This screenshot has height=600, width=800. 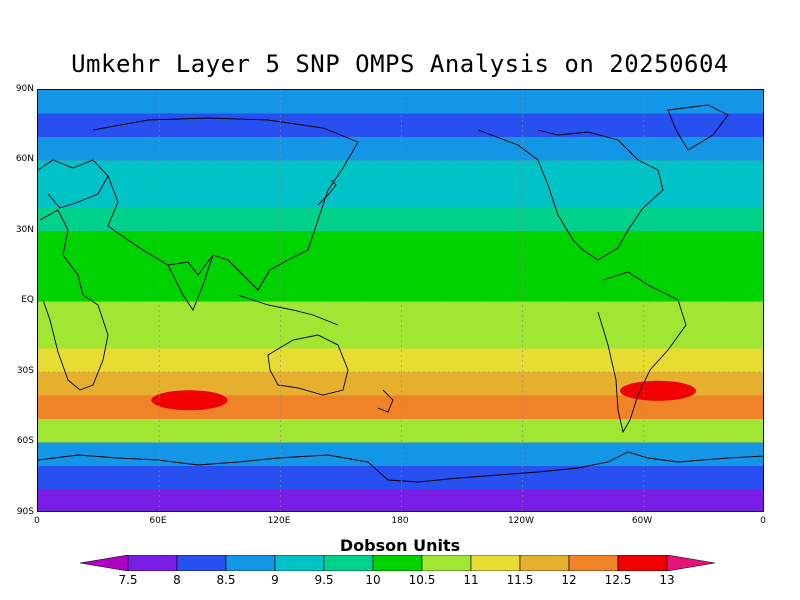 I want to click on coastline-africa, so click(x=74, y=300).